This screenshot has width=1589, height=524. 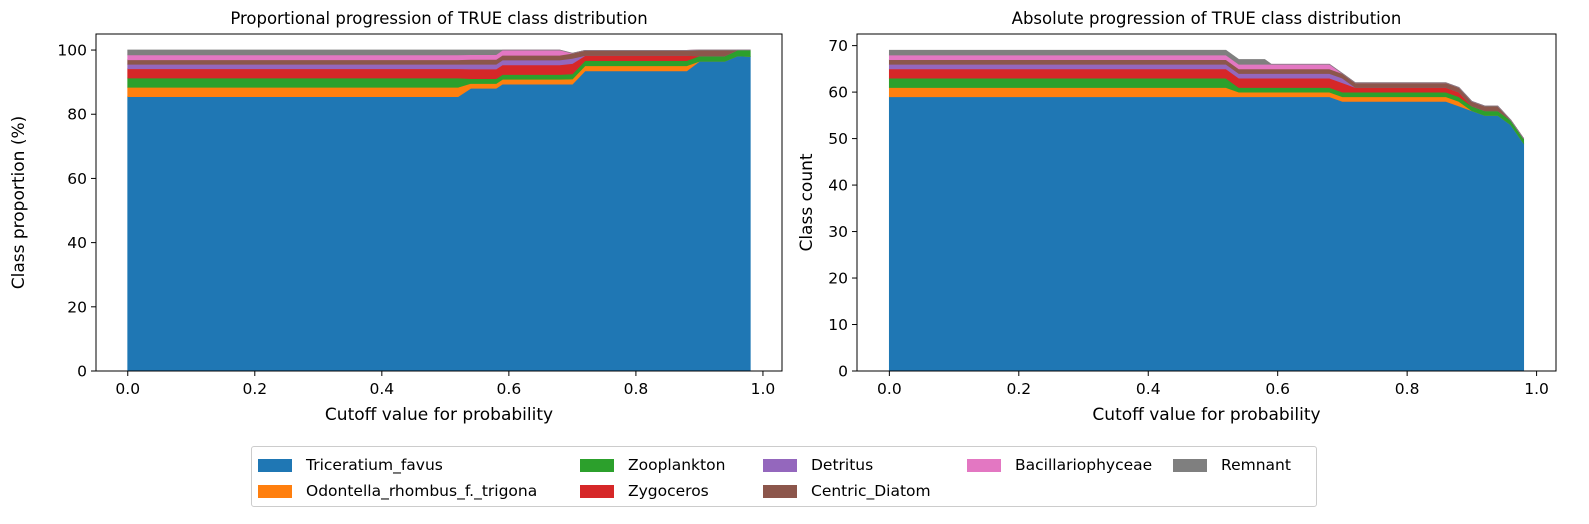 What do you see at coordinates (838, 46) in the screenshot?
I see `y-tick-label: 70` at bounding box center [838, 46].